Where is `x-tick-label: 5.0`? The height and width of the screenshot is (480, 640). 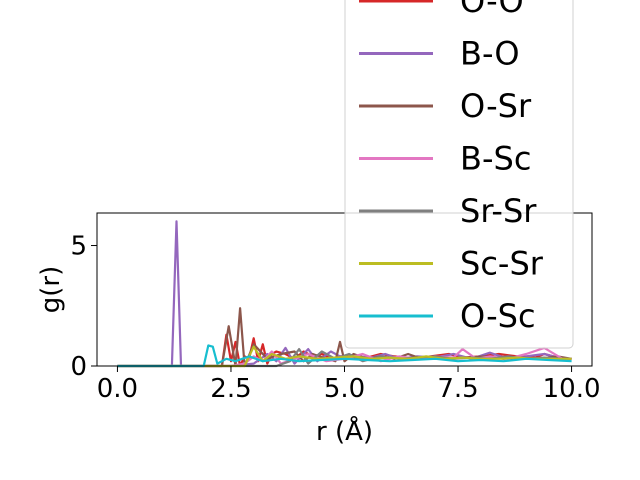
x-tick-label: 5.0 is located at coordinates (344, 389).